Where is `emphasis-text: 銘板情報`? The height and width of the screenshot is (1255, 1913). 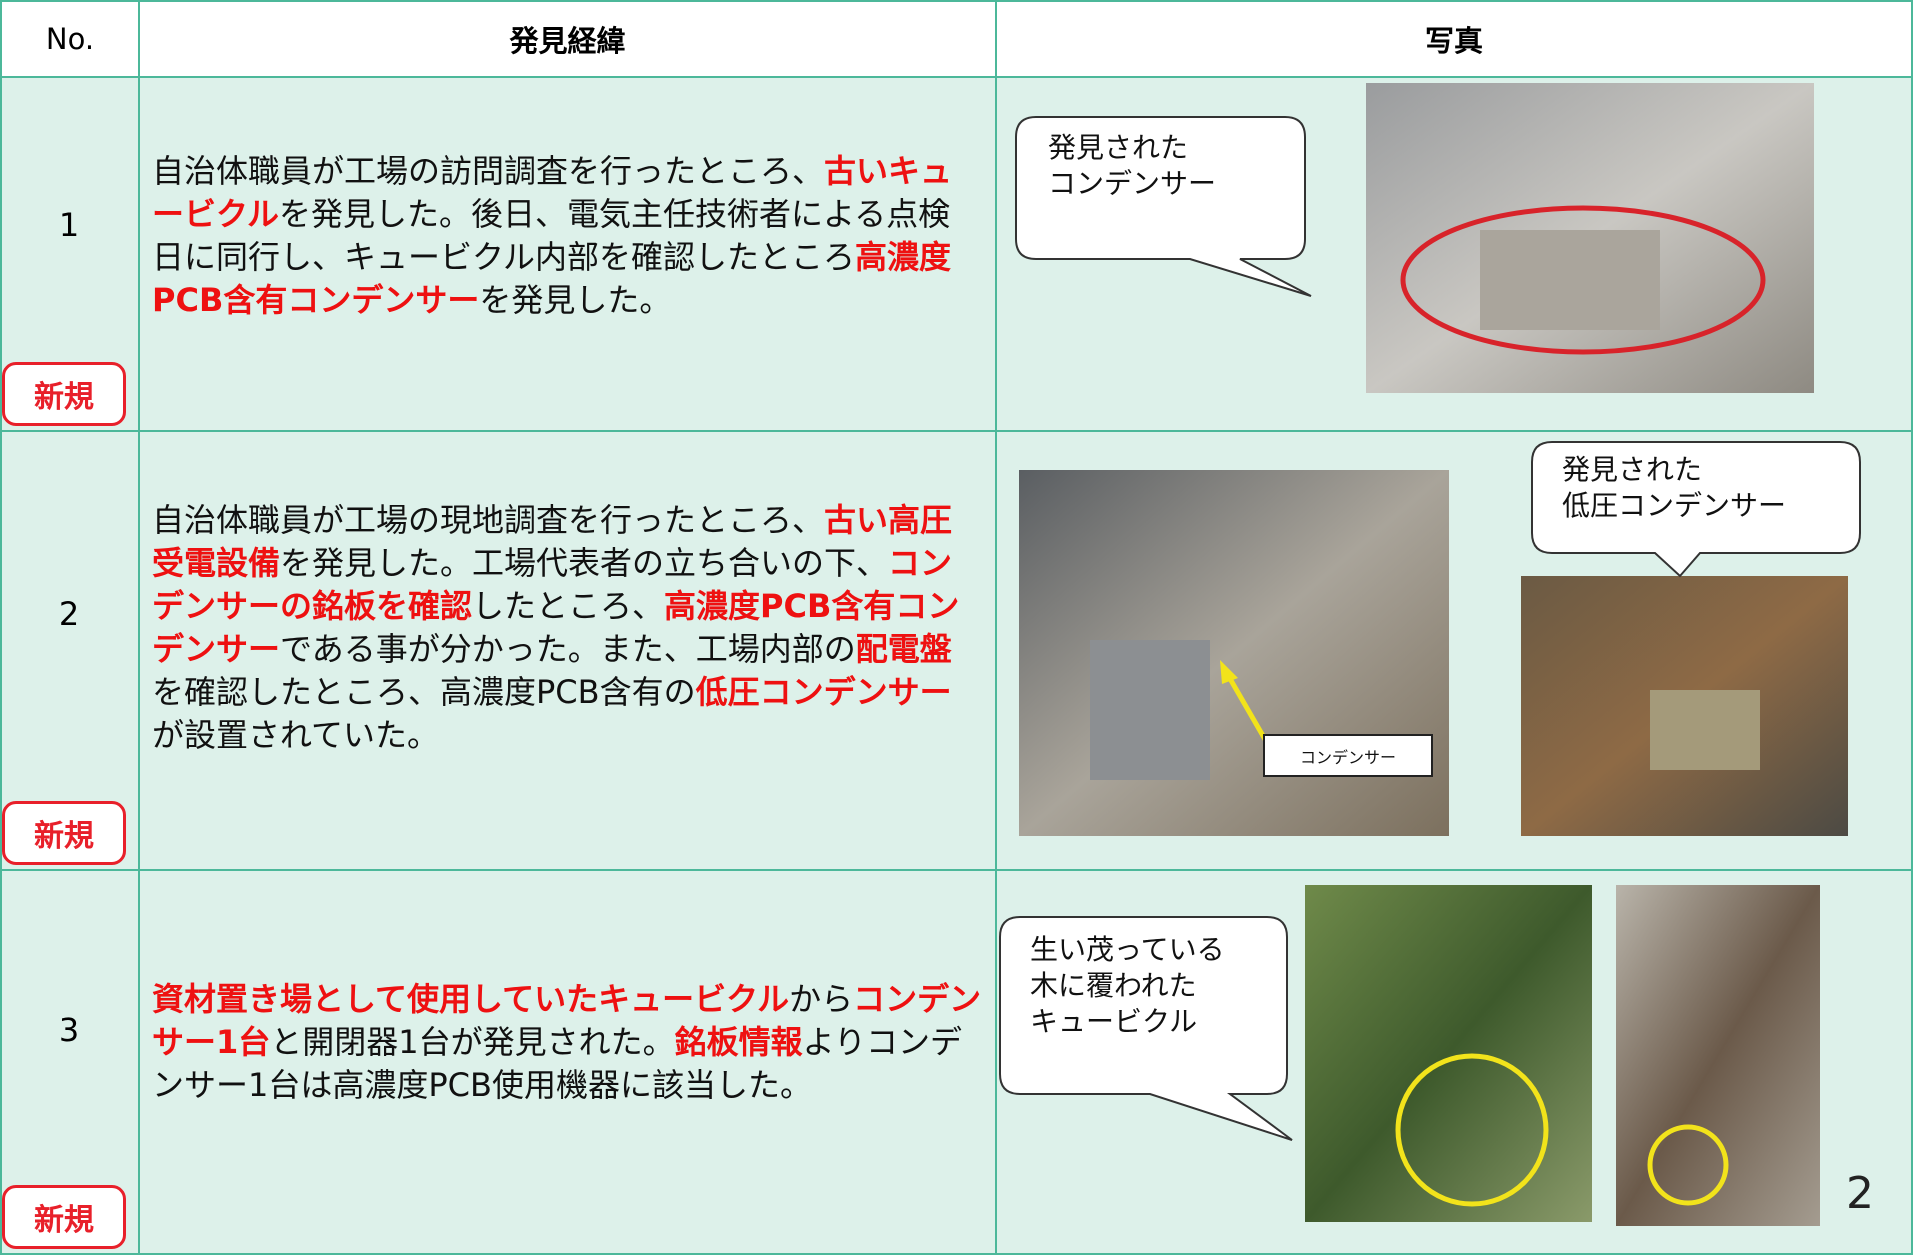 emphasis-text: 銘板情報 is located at coordinates (738, 1042).